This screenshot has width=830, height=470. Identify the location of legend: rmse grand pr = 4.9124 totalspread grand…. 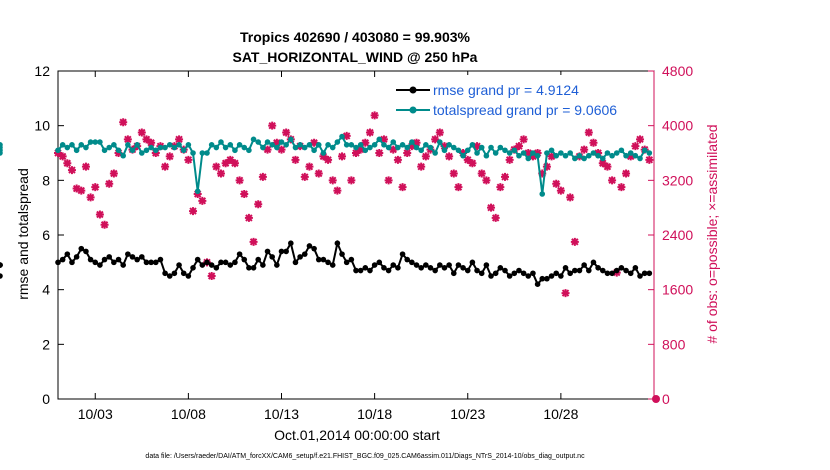
(522, 98).